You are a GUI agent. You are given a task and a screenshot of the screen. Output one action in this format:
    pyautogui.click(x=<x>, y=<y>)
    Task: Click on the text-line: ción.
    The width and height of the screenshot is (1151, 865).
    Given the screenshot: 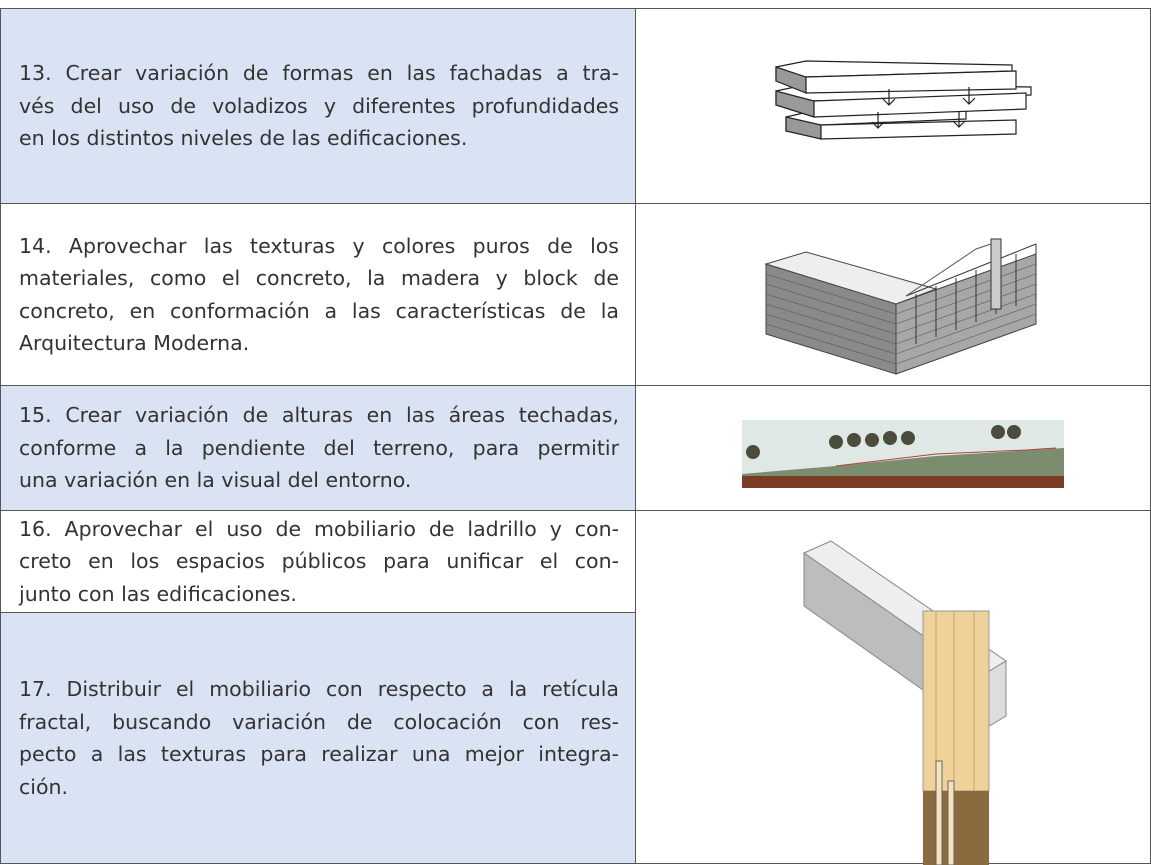 What is the action you would take?
    pyautogui.click(x=44, y=786)
    